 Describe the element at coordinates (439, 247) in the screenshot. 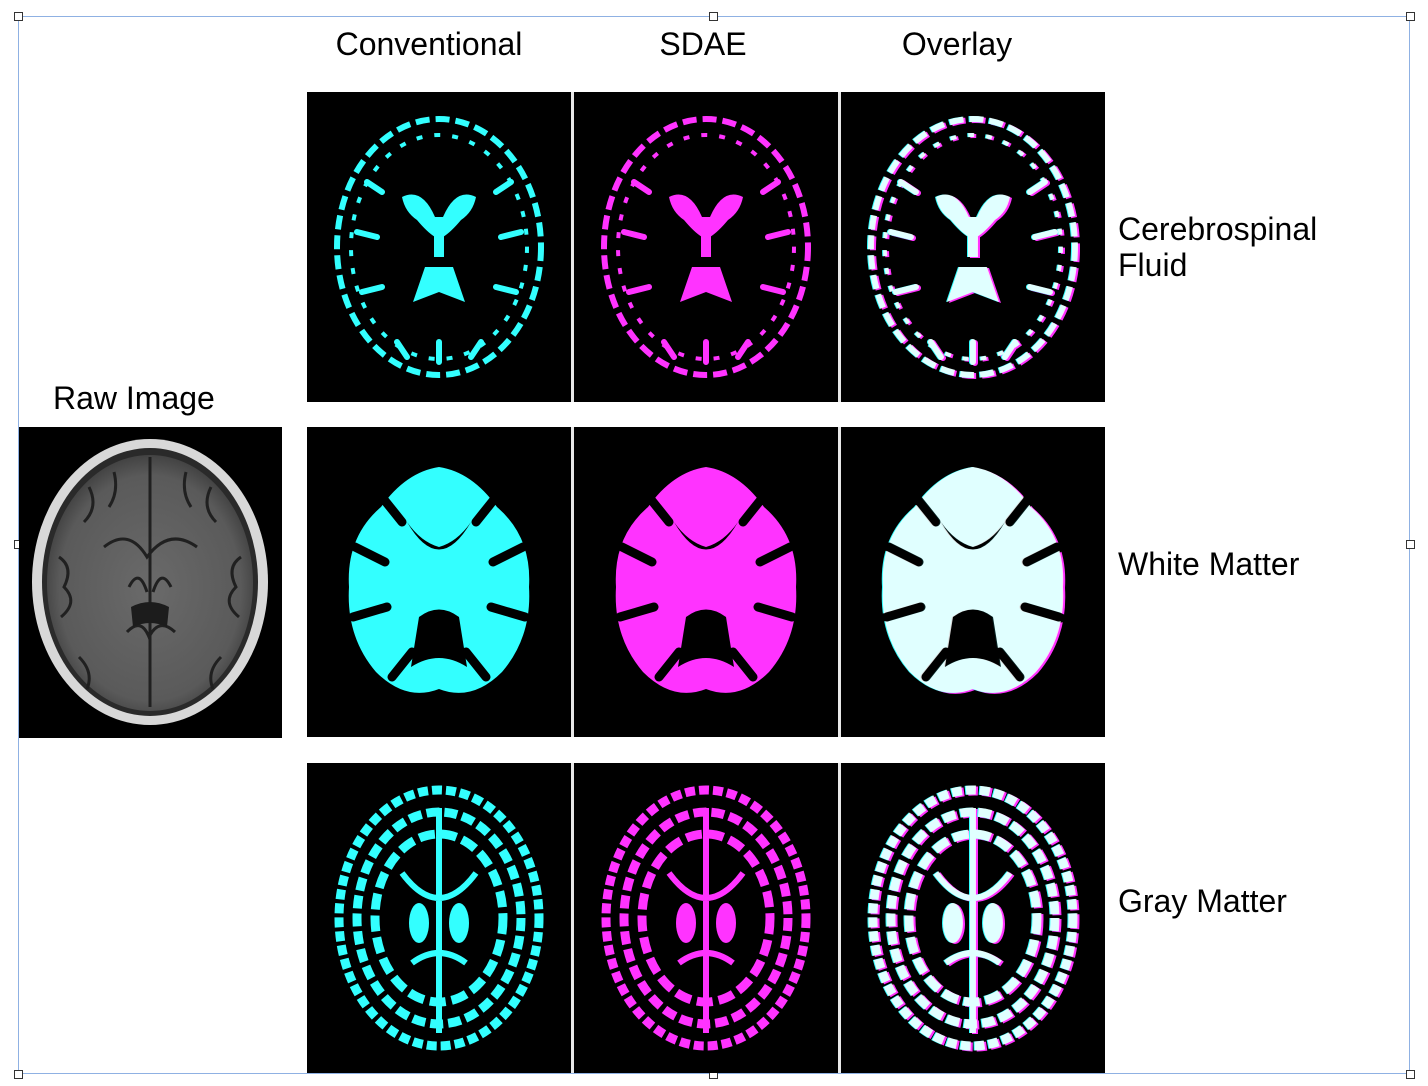

I see `panel-csf-conventional` at that location.